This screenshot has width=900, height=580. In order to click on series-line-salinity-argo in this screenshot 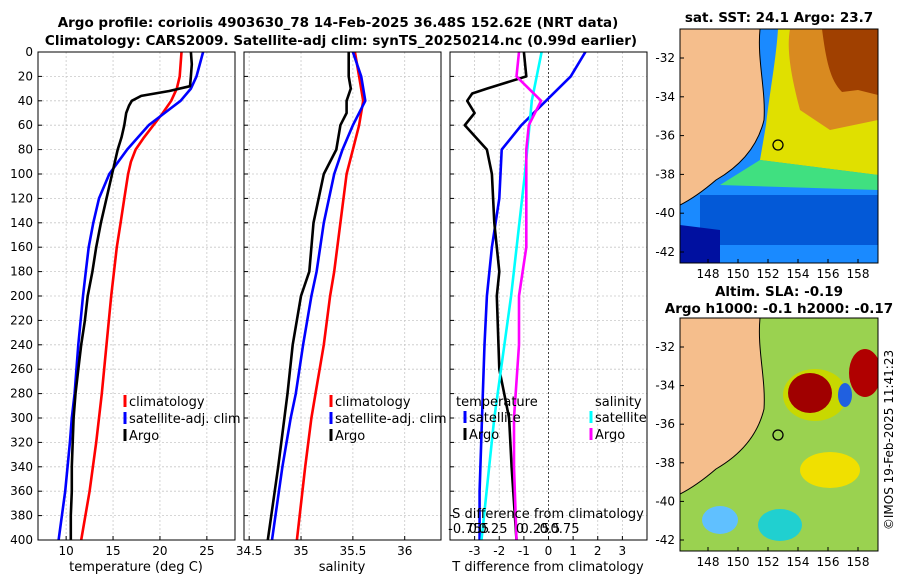, I will do `click(527, 296)`.